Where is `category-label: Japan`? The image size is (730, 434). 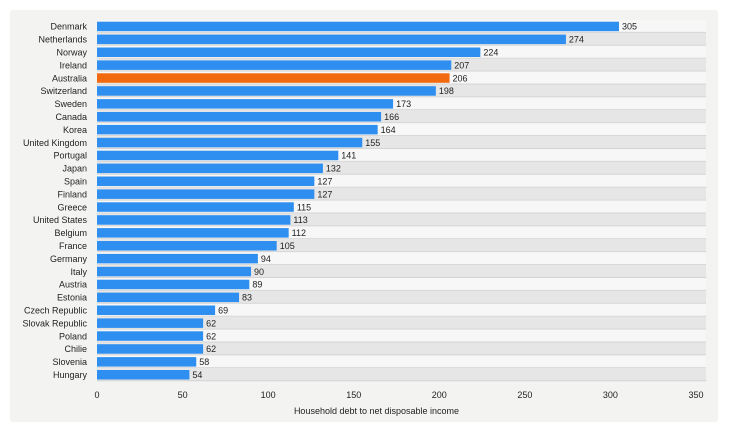
category-label: Japan is located at coordinates (74, 169).